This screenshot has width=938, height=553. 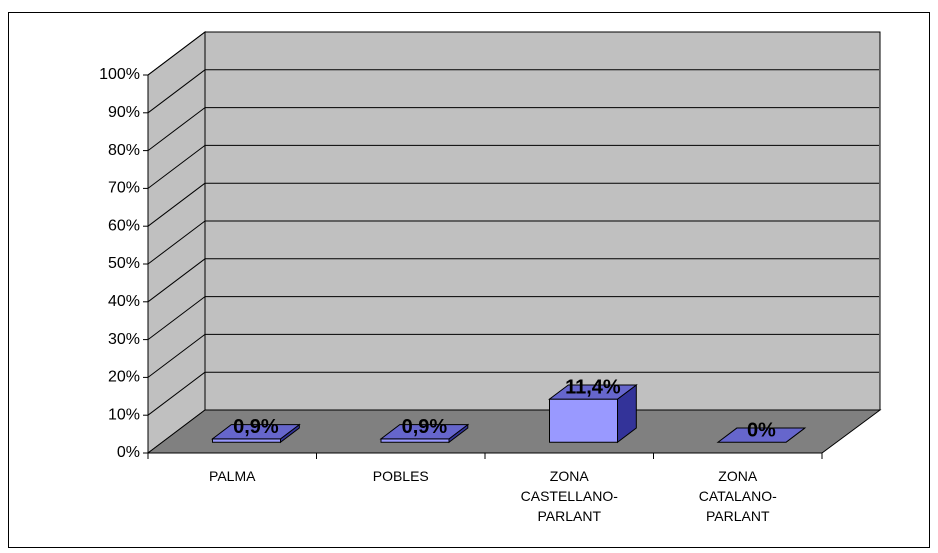 I want to click on x-tick-label: ZONA CATALANO-PARLANT, so click(x=737, y=496).